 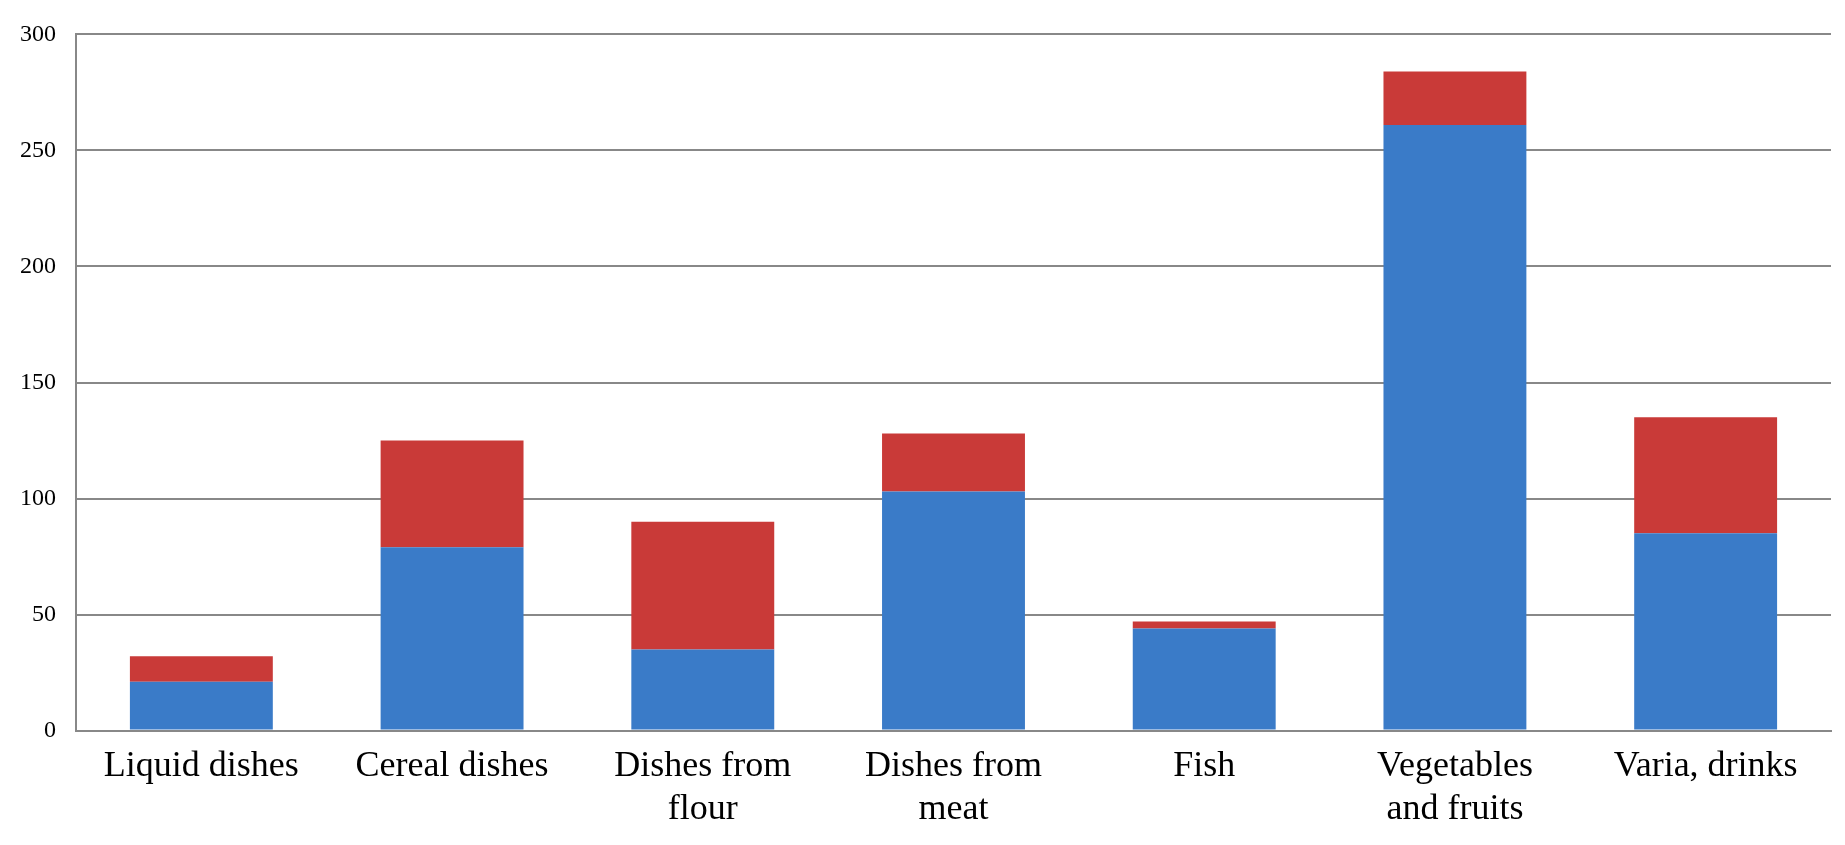 I want to click on y-tick-label: 200, so click(x=38, y=264).